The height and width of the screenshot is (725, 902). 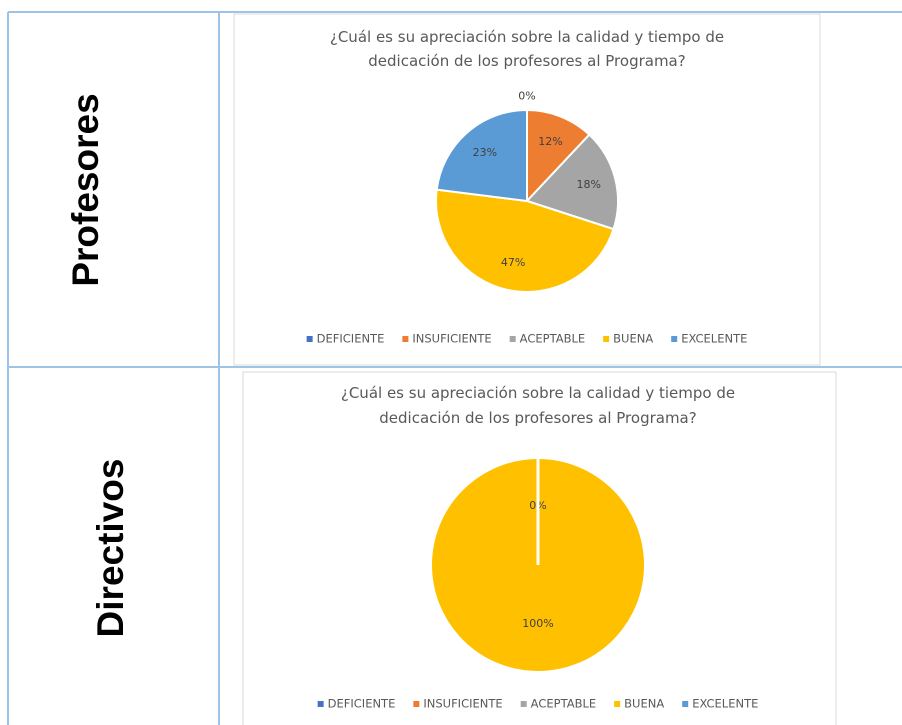 What do you see at coordinates (485, 152) in the screenshot?
I see `data-label: 23%` at bounding box center [485, 152].